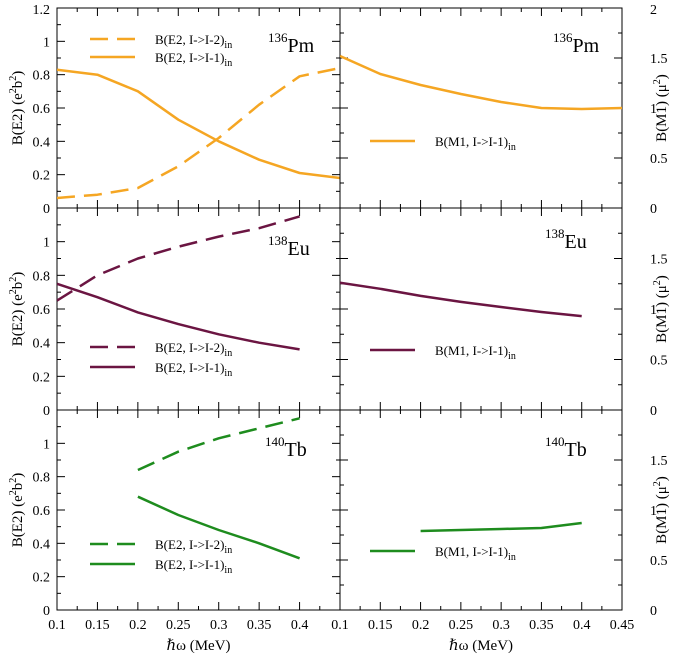  Describe the element at coordinates (42, 10) in the screenshot. I see `y-tick-label: 1.2` at that location.